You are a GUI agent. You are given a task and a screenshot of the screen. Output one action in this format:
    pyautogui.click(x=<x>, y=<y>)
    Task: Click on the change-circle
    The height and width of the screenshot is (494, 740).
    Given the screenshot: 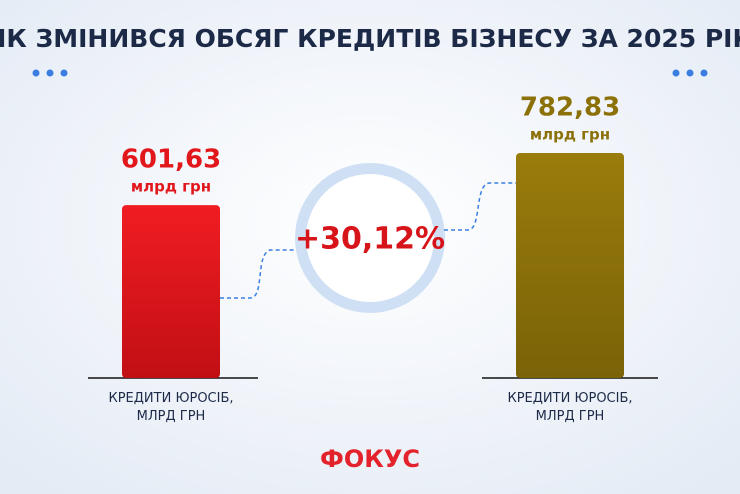 What is the action you would take?
    pyautogui.click(x=370, y=238)
    